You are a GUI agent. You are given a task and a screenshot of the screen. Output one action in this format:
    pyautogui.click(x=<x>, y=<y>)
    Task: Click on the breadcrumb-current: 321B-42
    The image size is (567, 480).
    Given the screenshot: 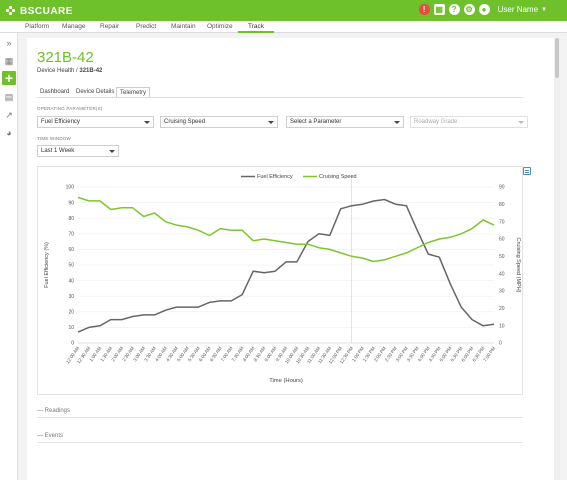 What is the action you would take?
    pyautogui.click(x=91, y=71)
    